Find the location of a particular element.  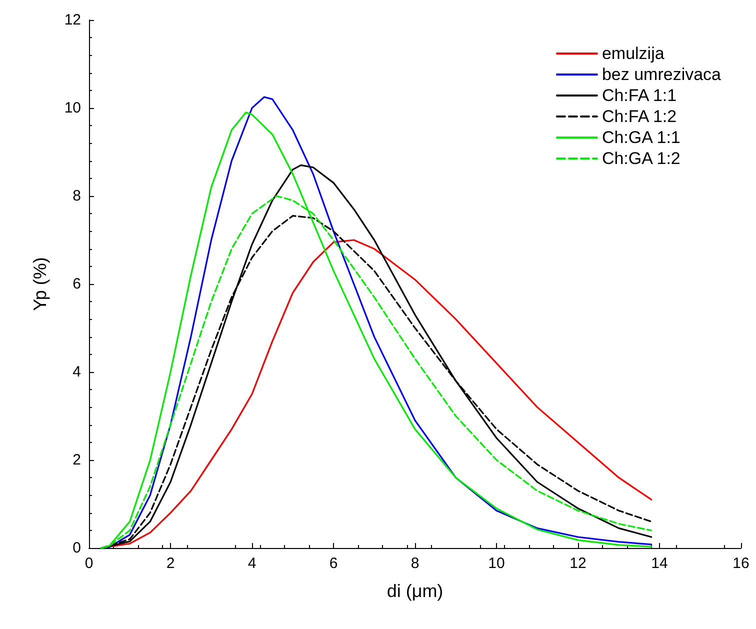

y-tick-label: 6 is located at coordinates (76, 284).